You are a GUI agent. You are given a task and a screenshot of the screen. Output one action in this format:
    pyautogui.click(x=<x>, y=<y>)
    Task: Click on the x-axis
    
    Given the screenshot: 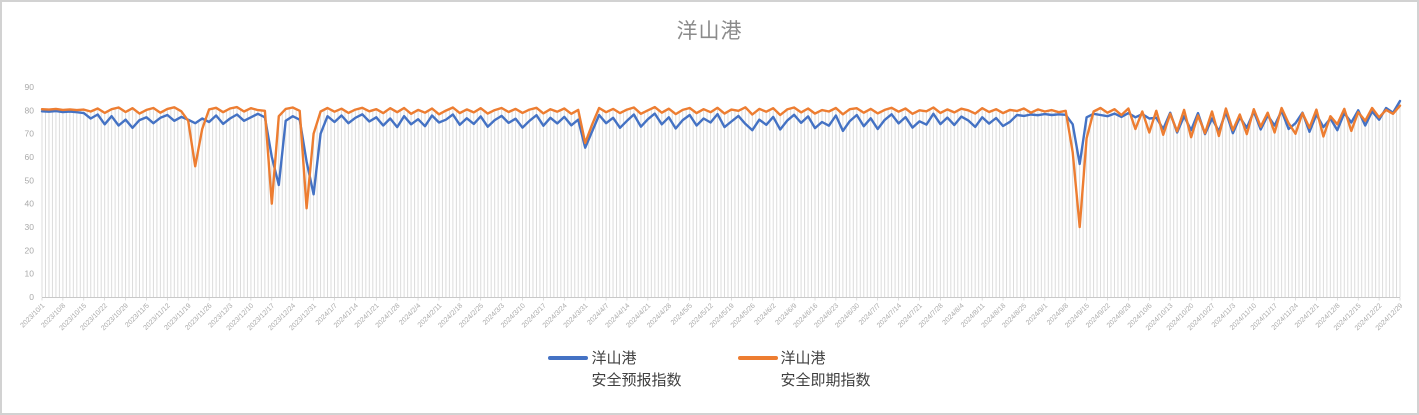 What is the action you would take?
    pyautogui.click(x=721, y=299)
    